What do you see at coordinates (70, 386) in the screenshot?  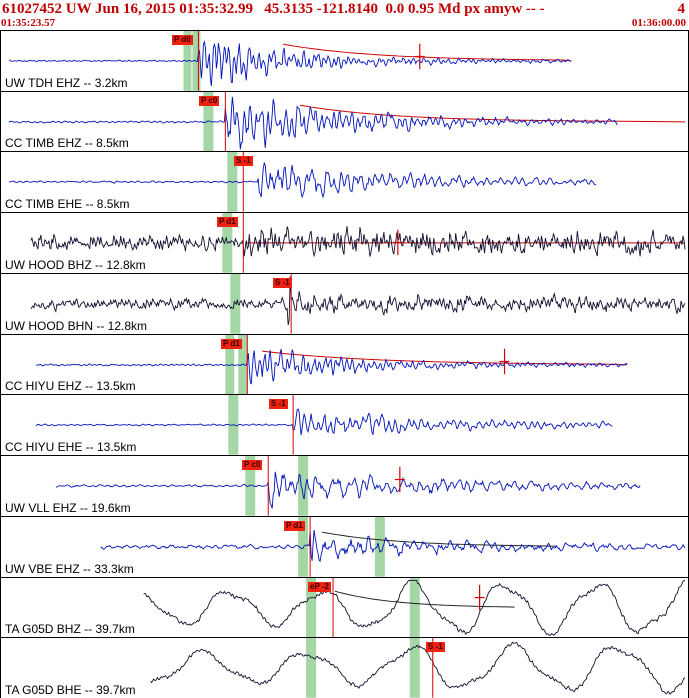 I see `trace-label: CC HIYU EHZ -- 13.5km` at bounding box center [70, 386].